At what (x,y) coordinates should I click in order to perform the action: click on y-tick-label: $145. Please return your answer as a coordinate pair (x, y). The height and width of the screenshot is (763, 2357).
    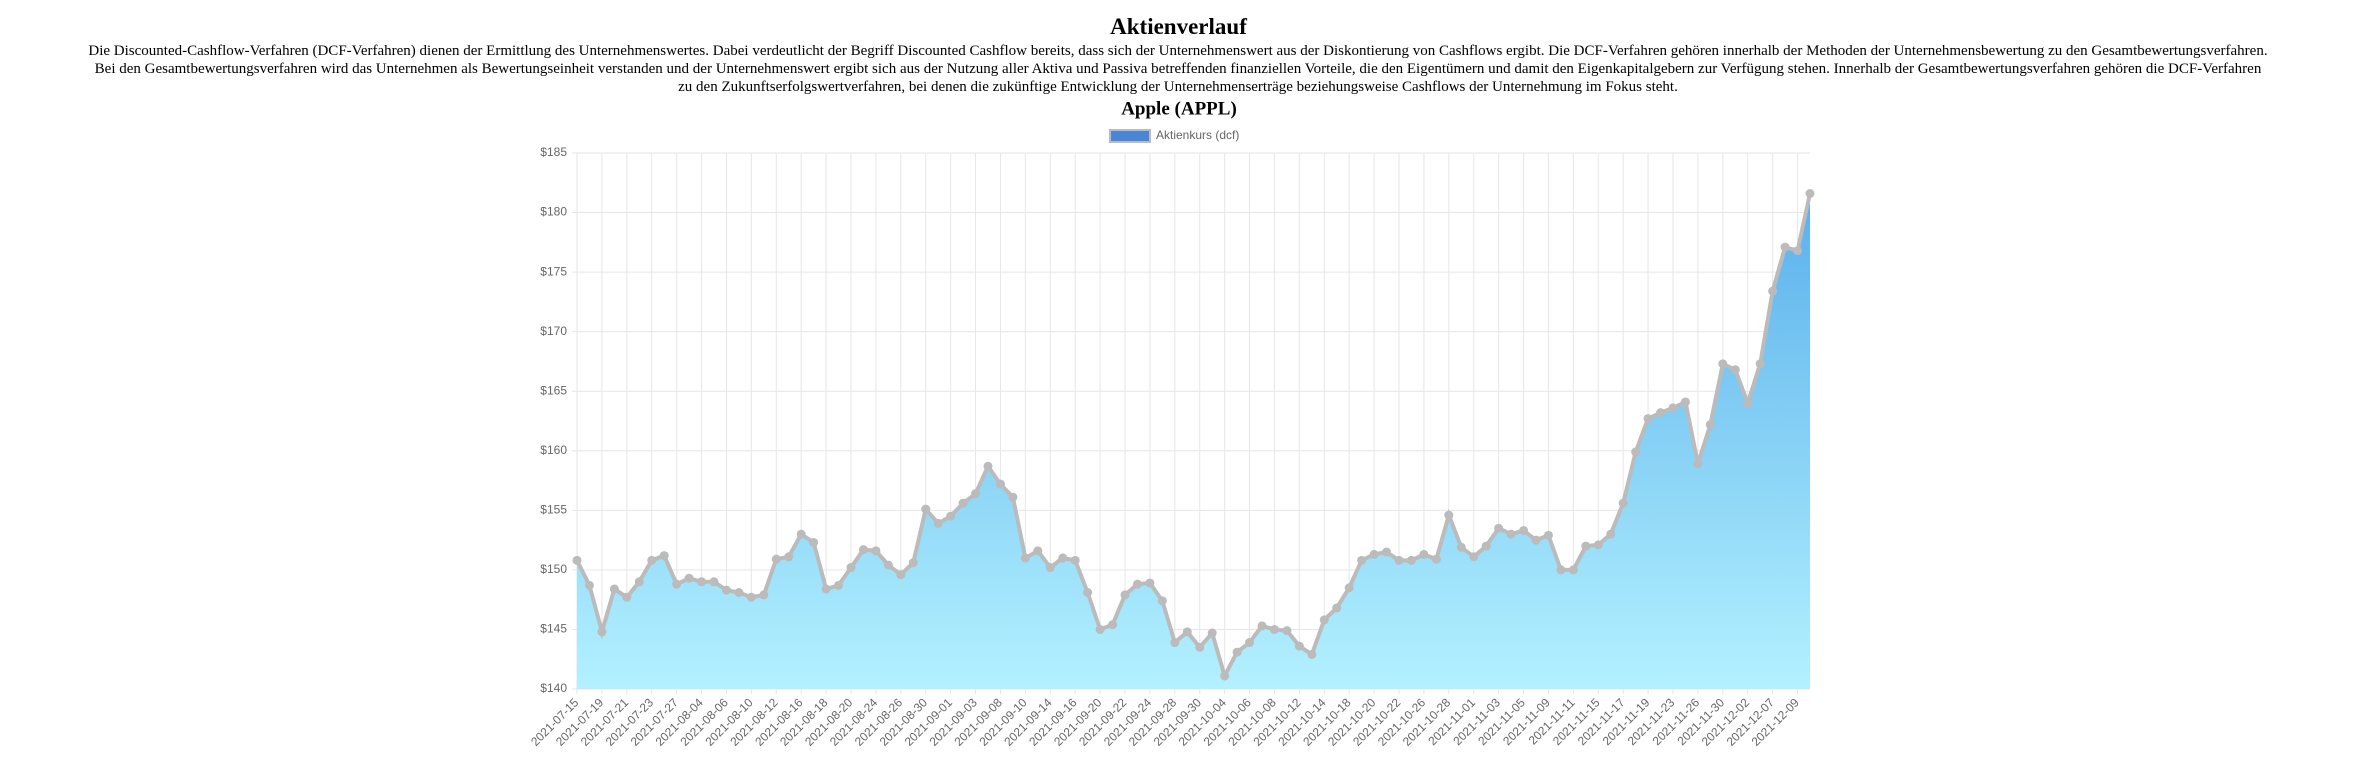
    Looking at the image, I should click on (553, 629).